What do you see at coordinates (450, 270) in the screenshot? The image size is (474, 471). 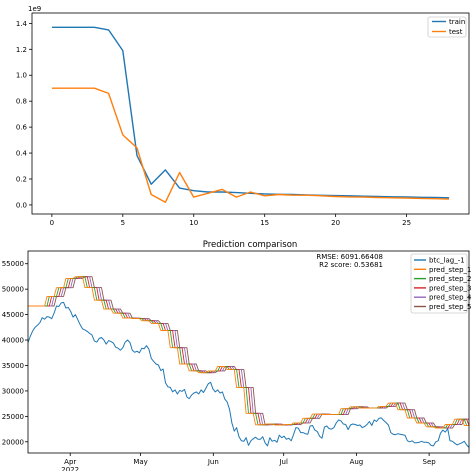 I see `legend-label-pred_step_1: pred_step_1` at bounding box center [450, 270].